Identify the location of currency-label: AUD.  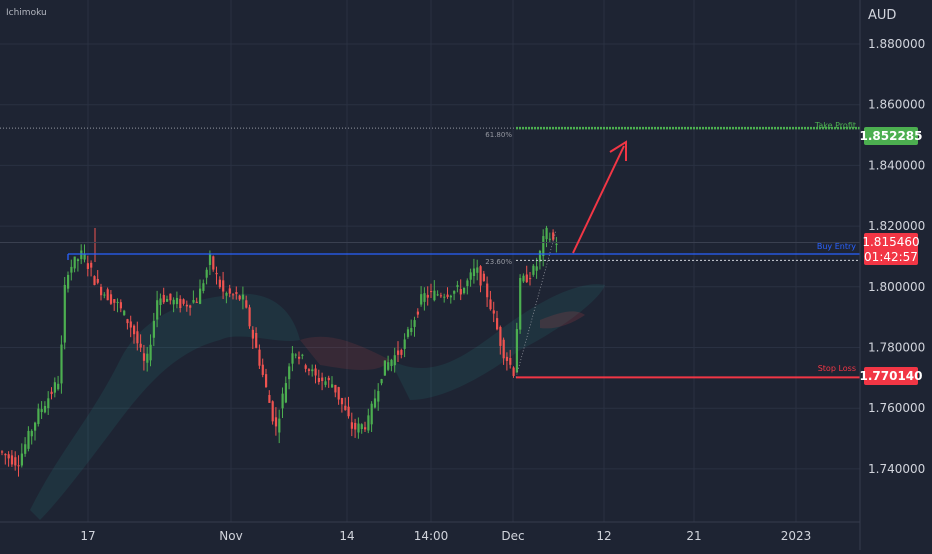
(882, 15).